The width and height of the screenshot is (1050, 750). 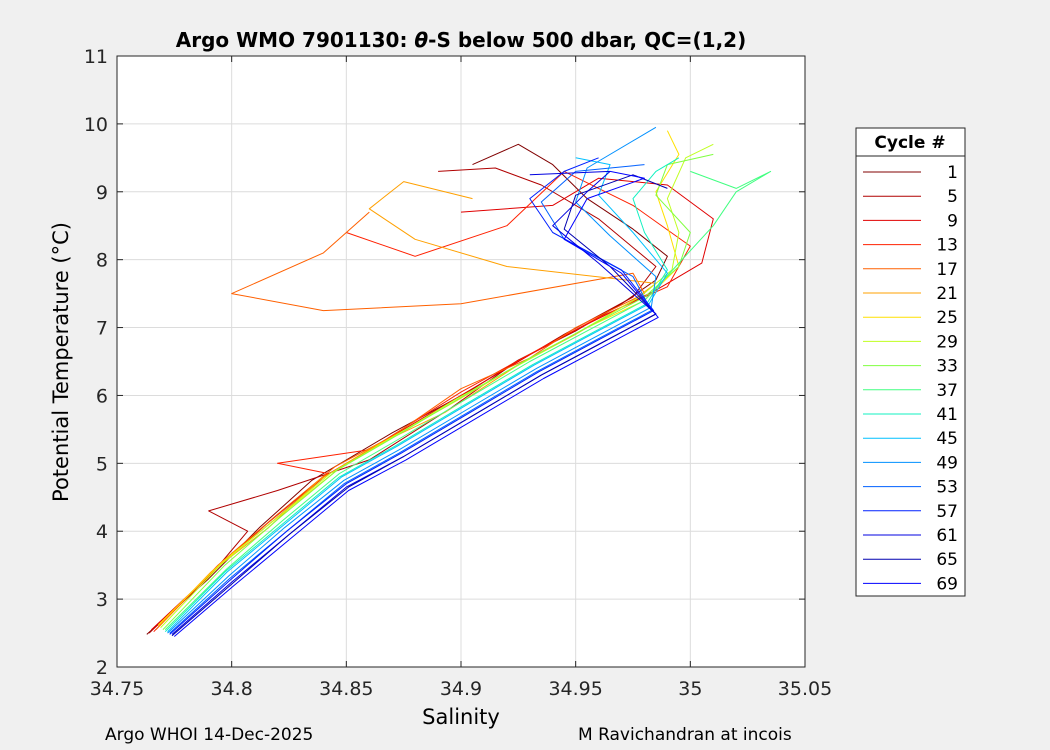 What do you see at coordinates (102, 193) in the screenshot?
I see `y-tick-label: 9` at bounding box center [102, 193].